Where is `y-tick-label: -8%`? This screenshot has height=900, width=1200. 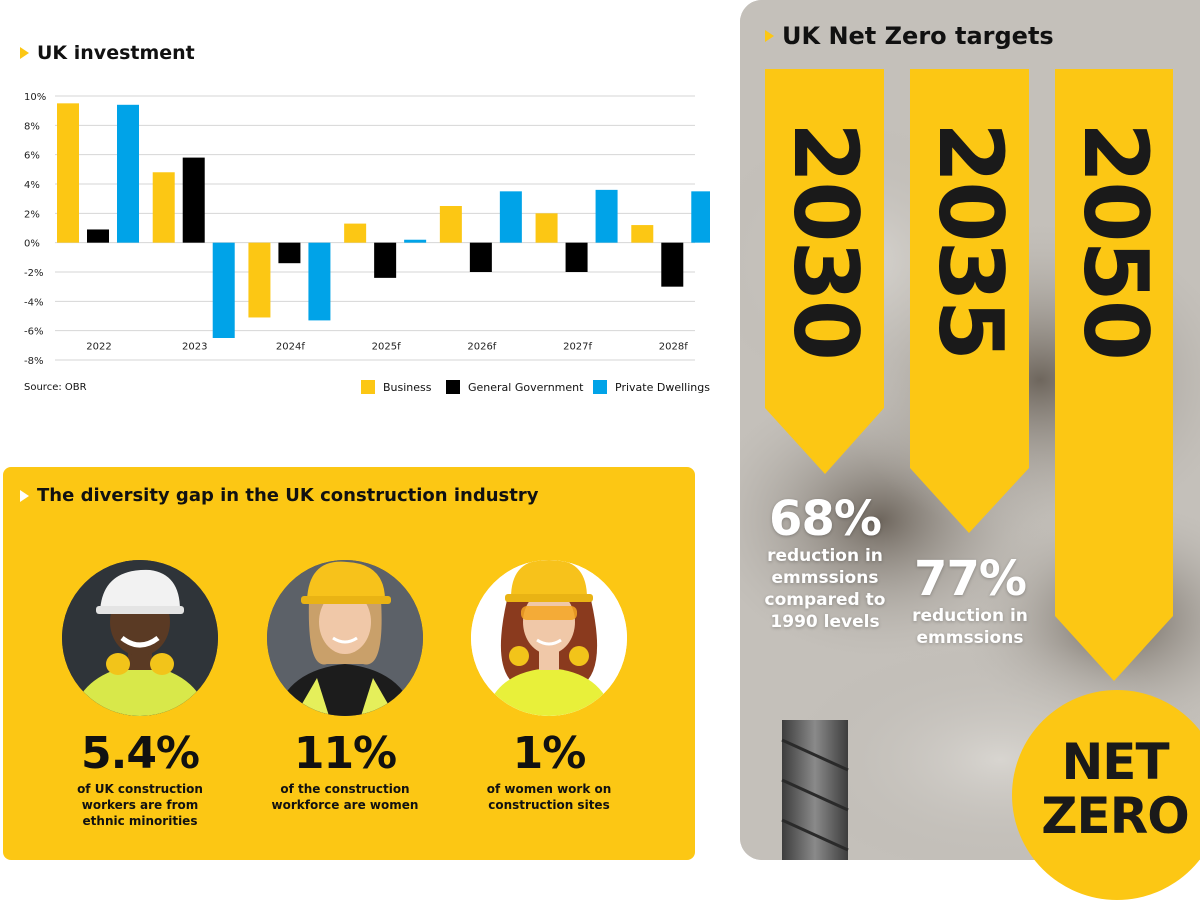
y-tick-label: -8% is located at coordinates (33, 361).